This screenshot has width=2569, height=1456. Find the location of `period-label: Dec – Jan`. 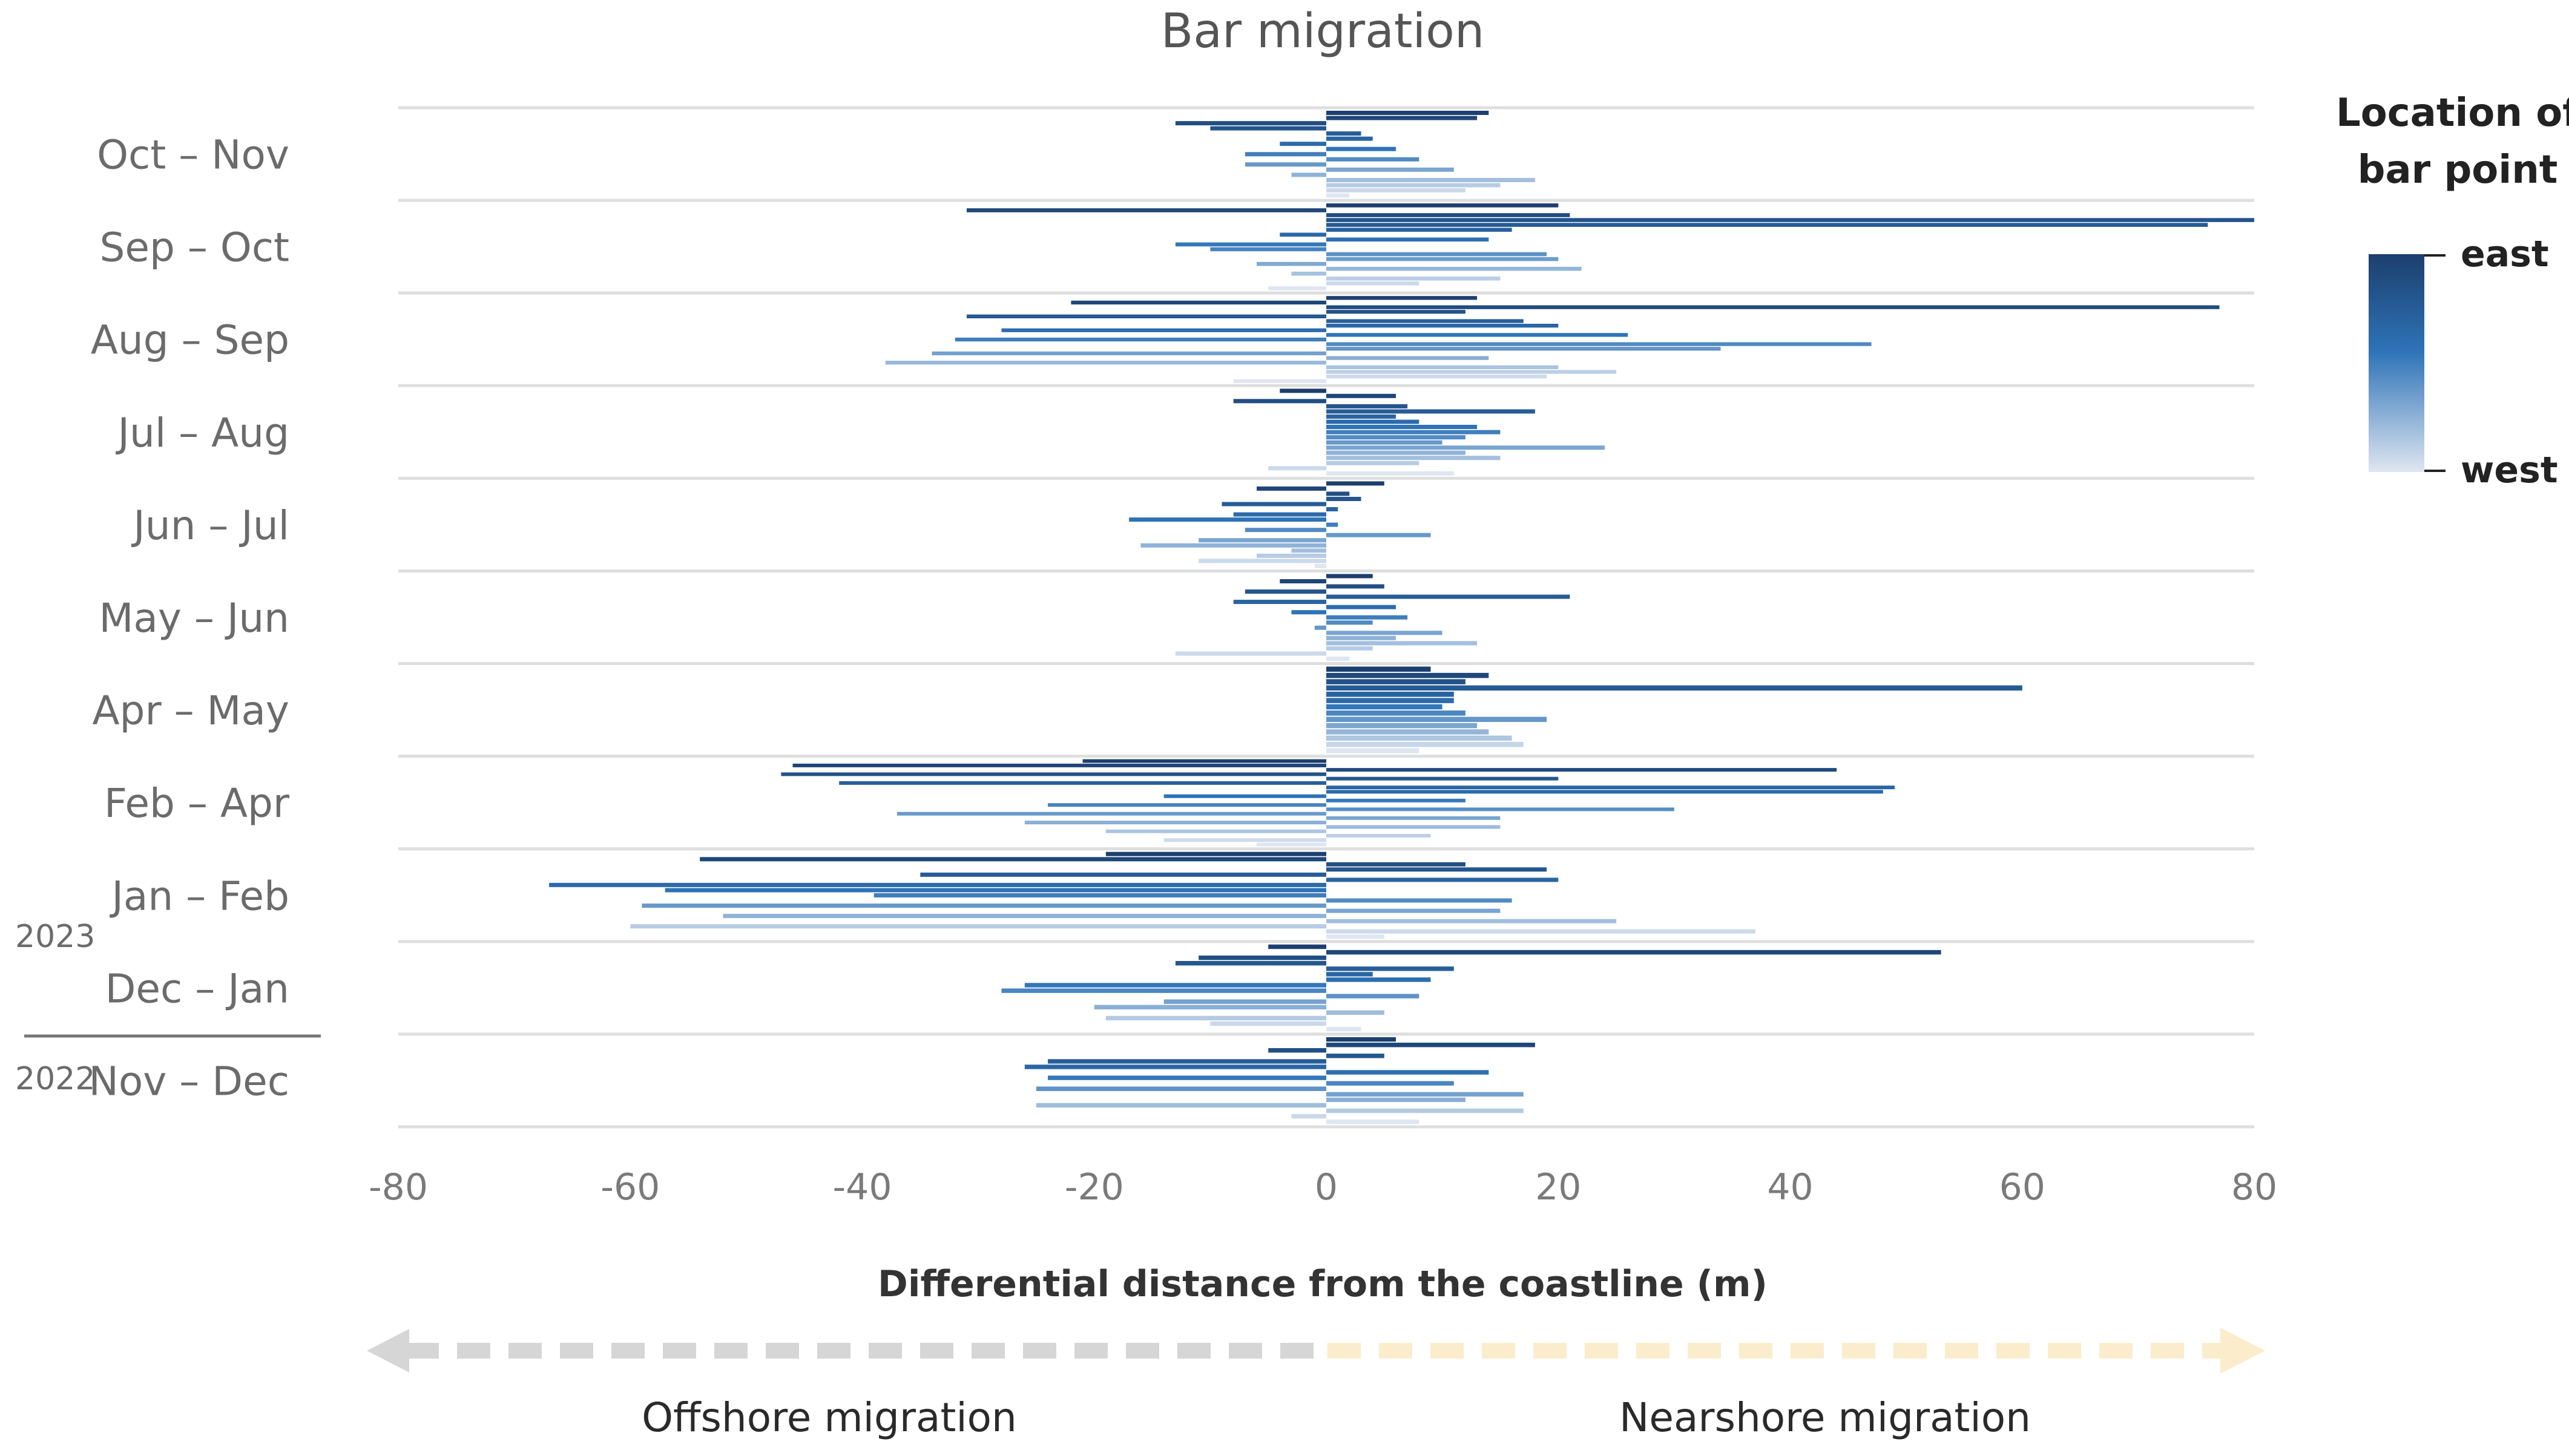

period-label: Dec – Jan is located at coordinates (197, 988).